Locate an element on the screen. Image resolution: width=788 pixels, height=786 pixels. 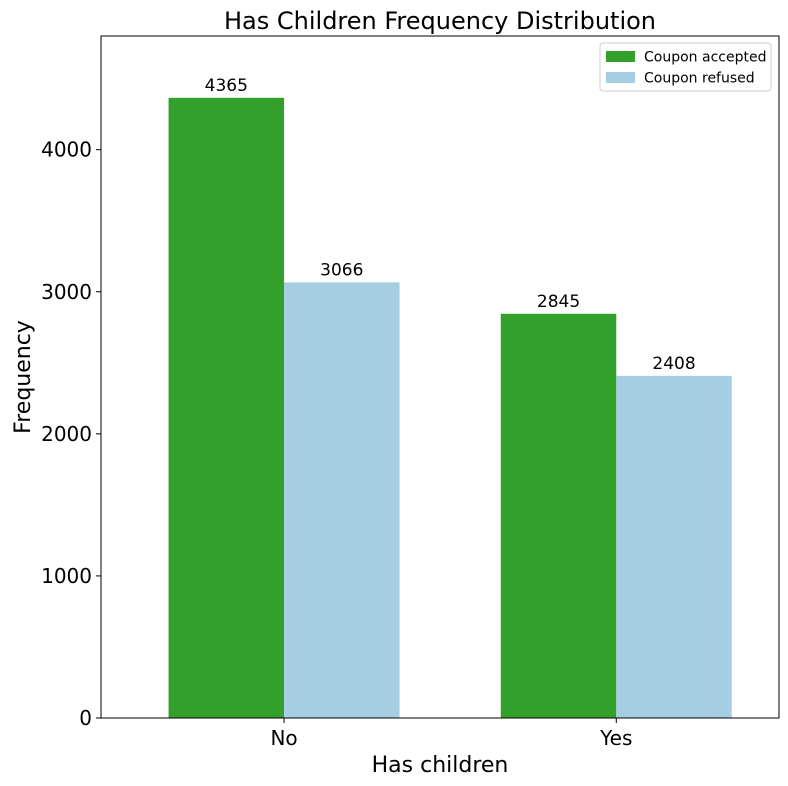
y-axis: 0 1000 2000 3000 4000 is located at coordinates (71, 434).